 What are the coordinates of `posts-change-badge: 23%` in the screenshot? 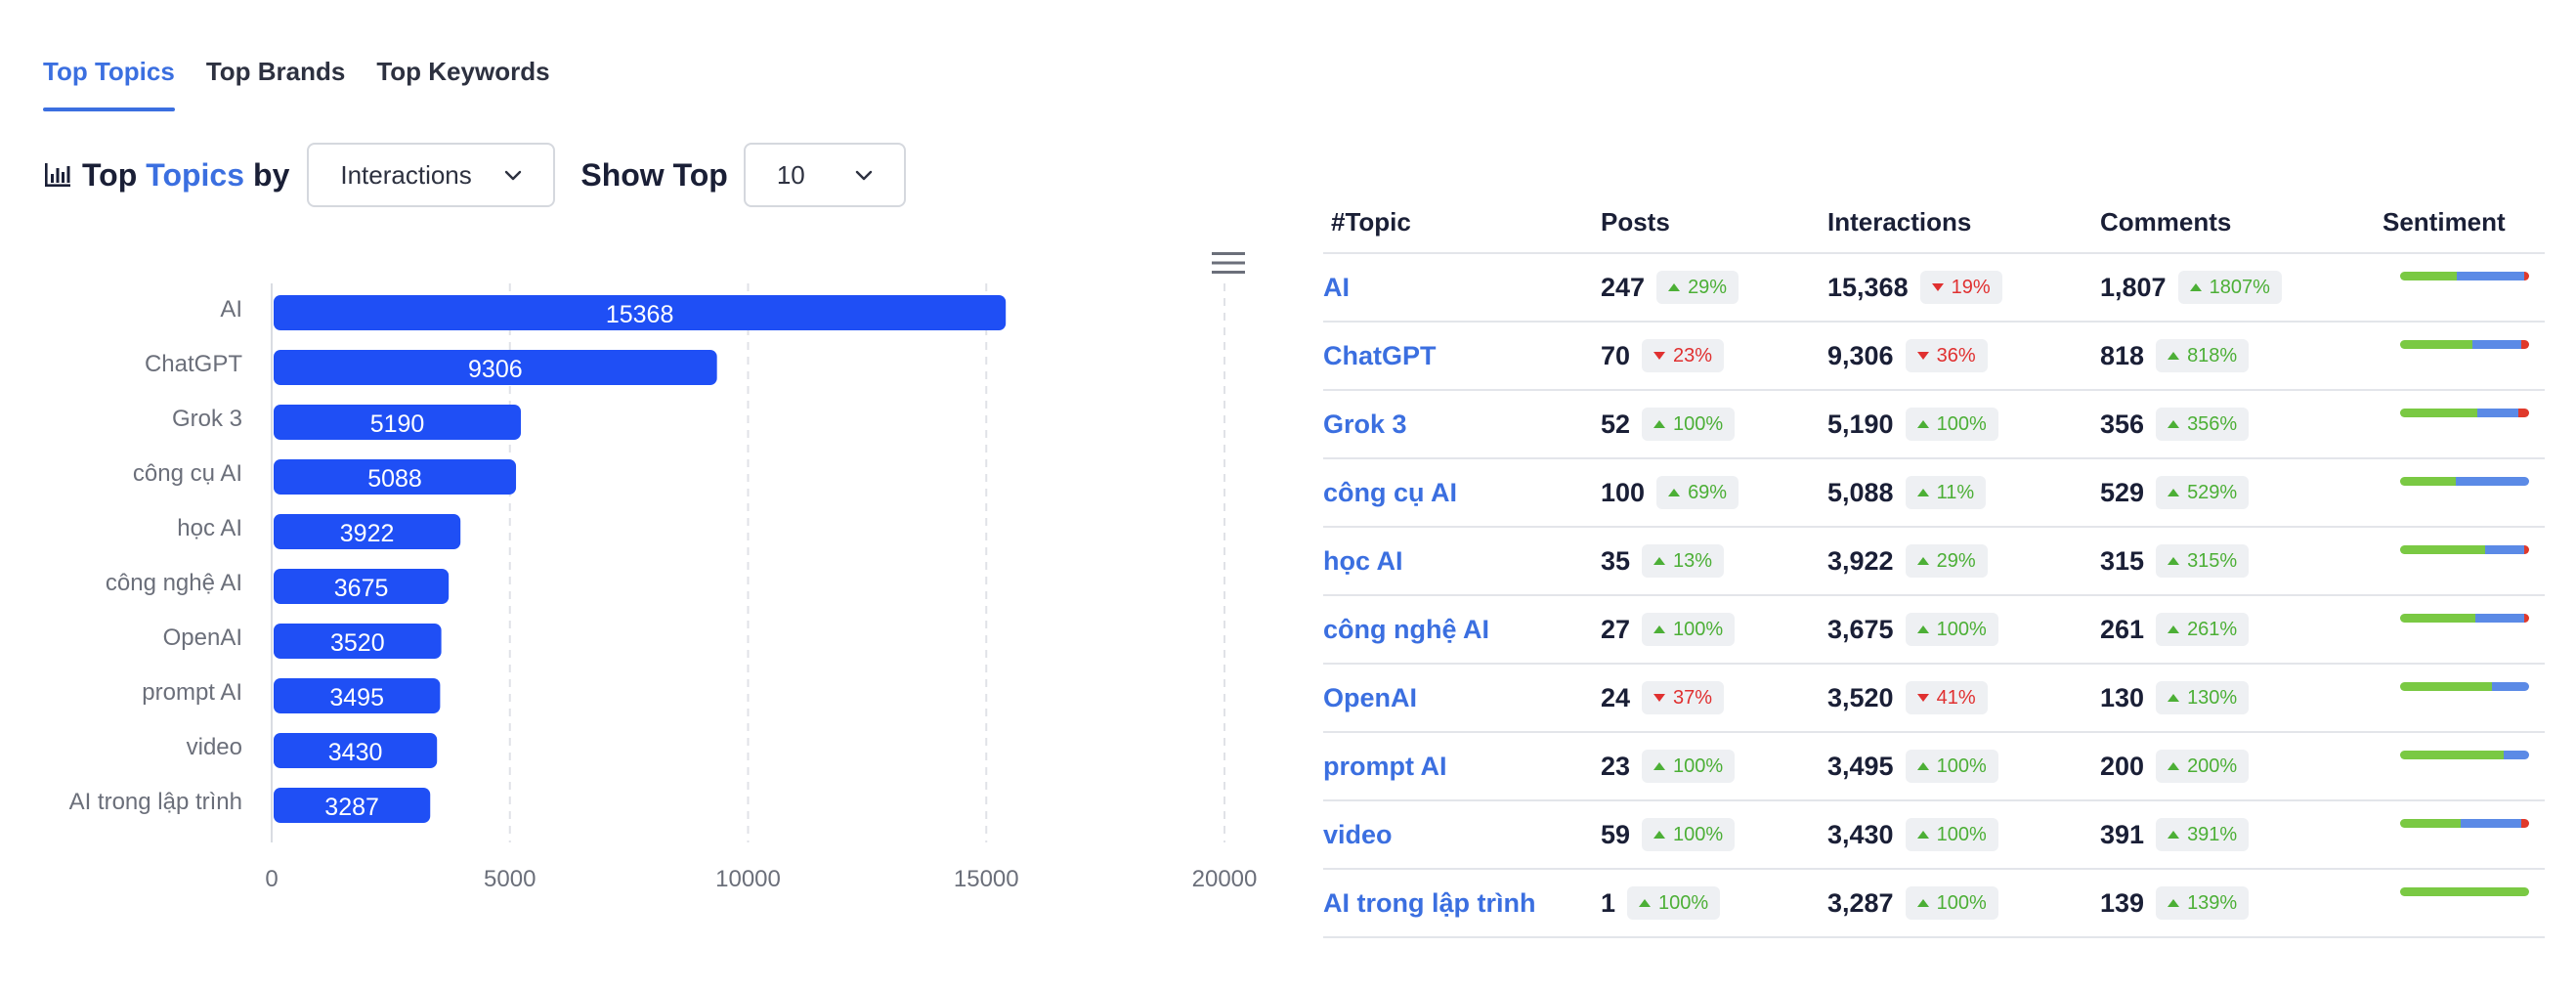 It's located at (1684, 356).